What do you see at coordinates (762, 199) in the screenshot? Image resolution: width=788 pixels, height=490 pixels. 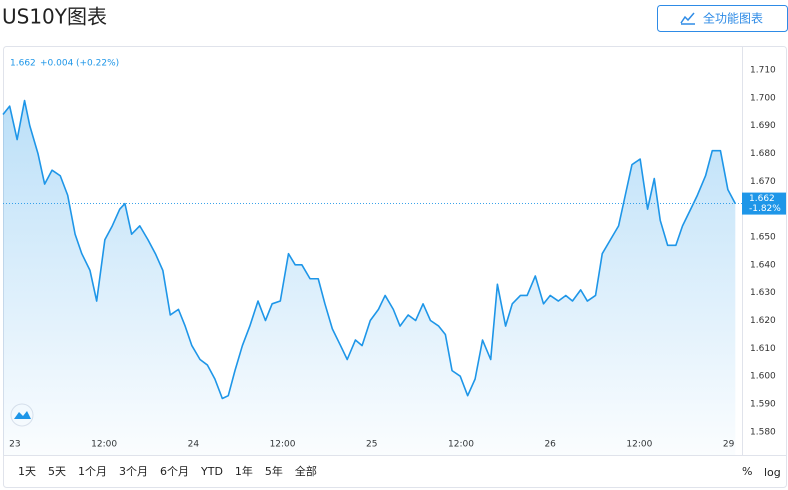 I see `price-tag-value: 1.662` at bounding box center [762, 199].